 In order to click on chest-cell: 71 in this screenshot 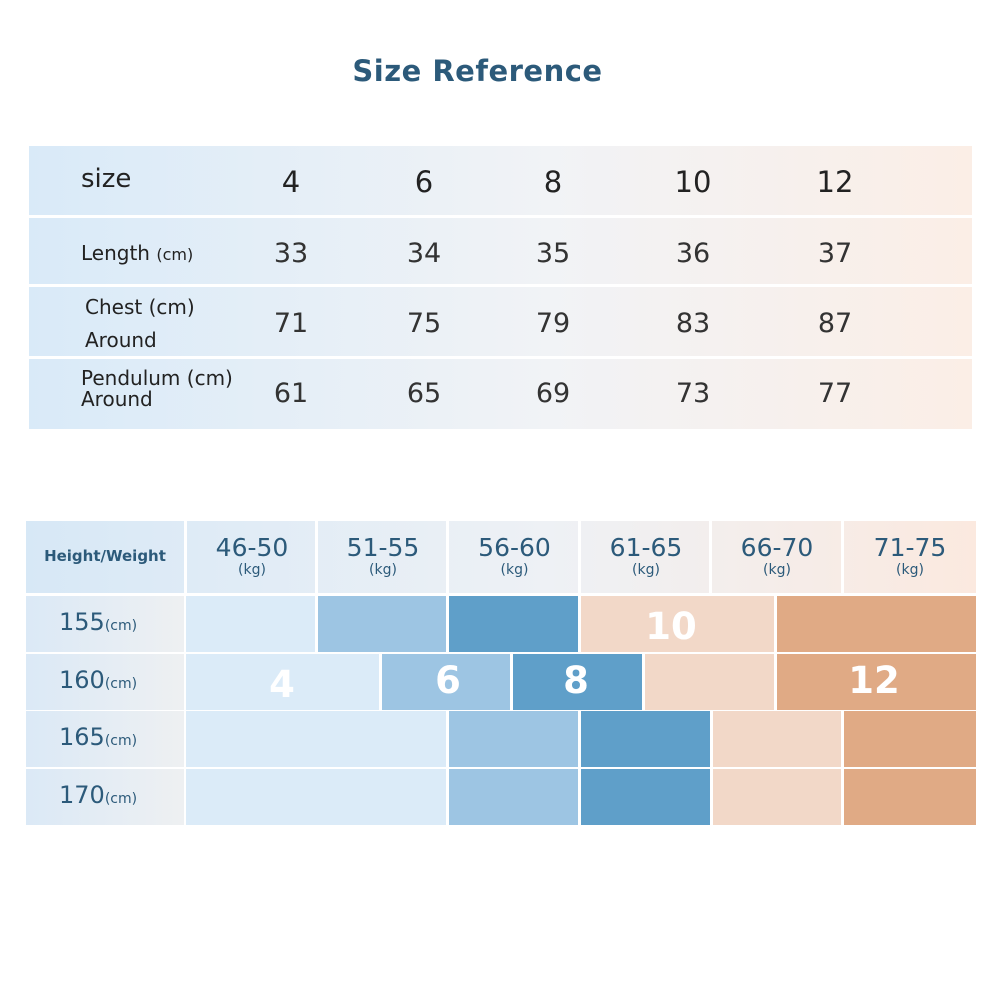, I will do `click(291, 323)`.